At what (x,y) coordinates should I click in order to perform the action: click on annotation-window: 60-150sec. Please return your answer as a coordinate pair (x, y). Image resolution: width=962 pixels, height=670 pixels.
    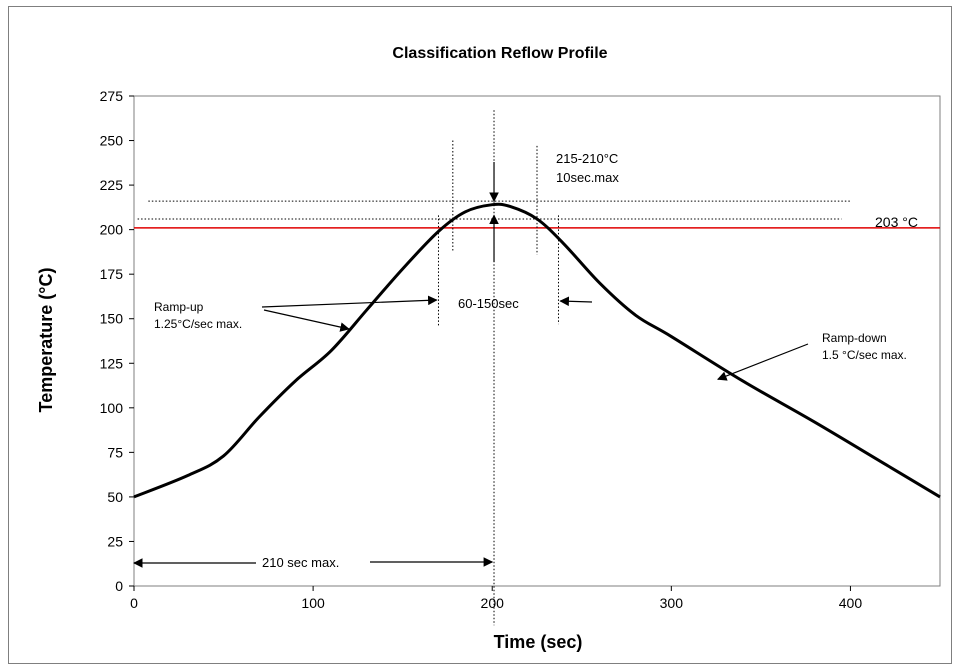
    Looking at the image, I should click on (488, 303).